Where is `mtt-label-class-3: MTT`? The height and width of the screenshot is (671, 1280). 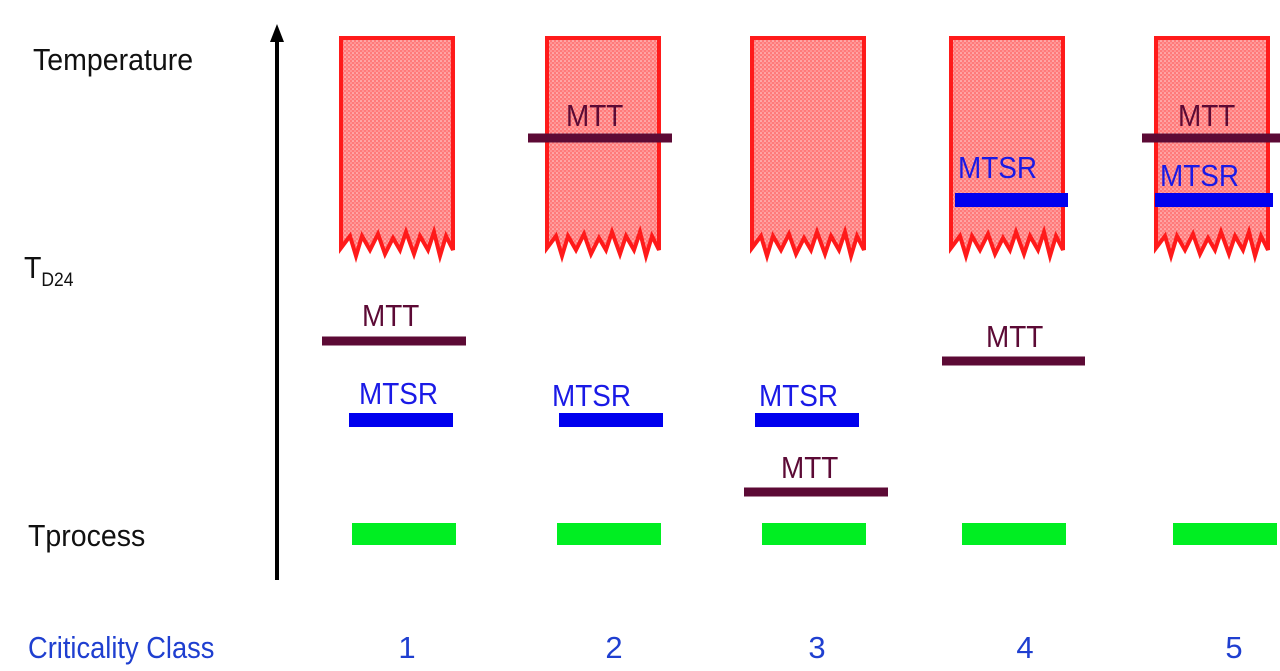 mtt-label-class-3: MTT is located at coordinates (810, 467).